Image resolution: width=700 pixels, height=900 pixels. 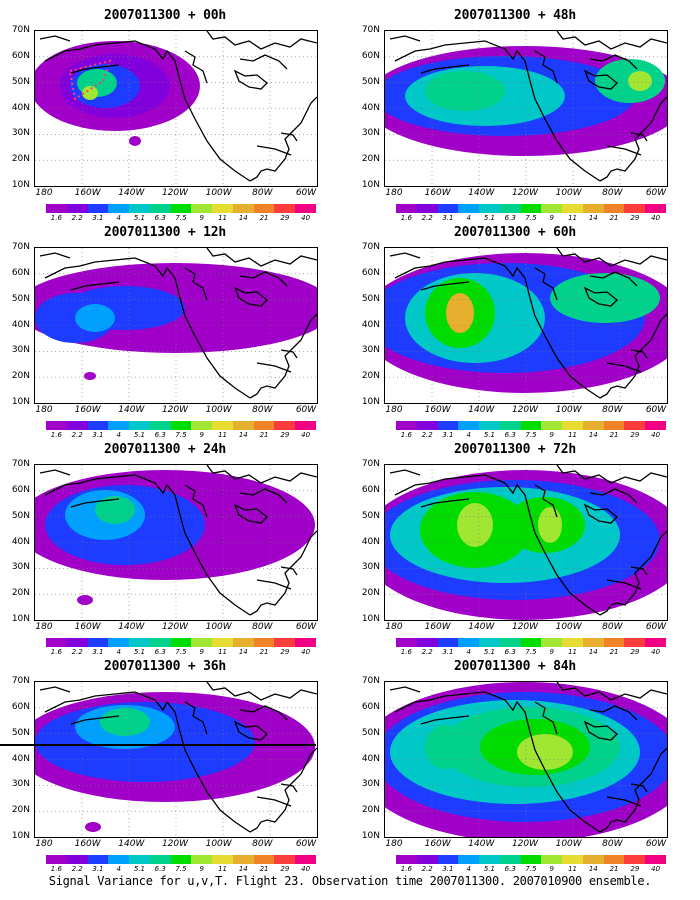 I want to click on colorbar, so click(x=531, y=425).